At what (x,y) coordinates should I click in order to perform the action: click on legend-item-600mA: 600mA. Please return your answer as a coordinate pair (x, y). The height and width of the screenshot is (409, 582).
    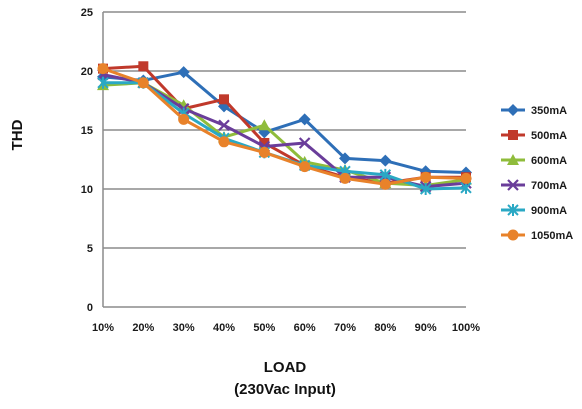
    Looking at the image, I should click on (534, 160).